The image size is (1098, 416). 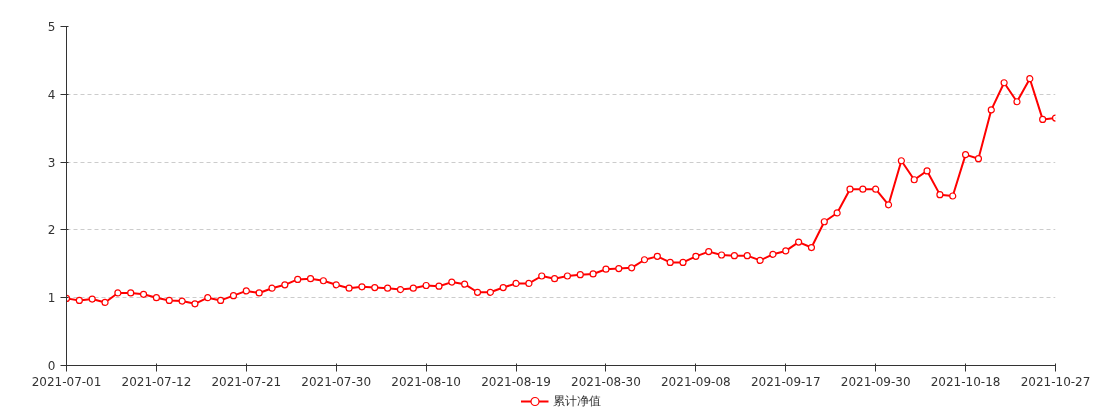 What do you see at coordinates (336, 381) in the screenshot?
I see `x-tick-label: 2021-07-30` at bounding box center [336, 381].